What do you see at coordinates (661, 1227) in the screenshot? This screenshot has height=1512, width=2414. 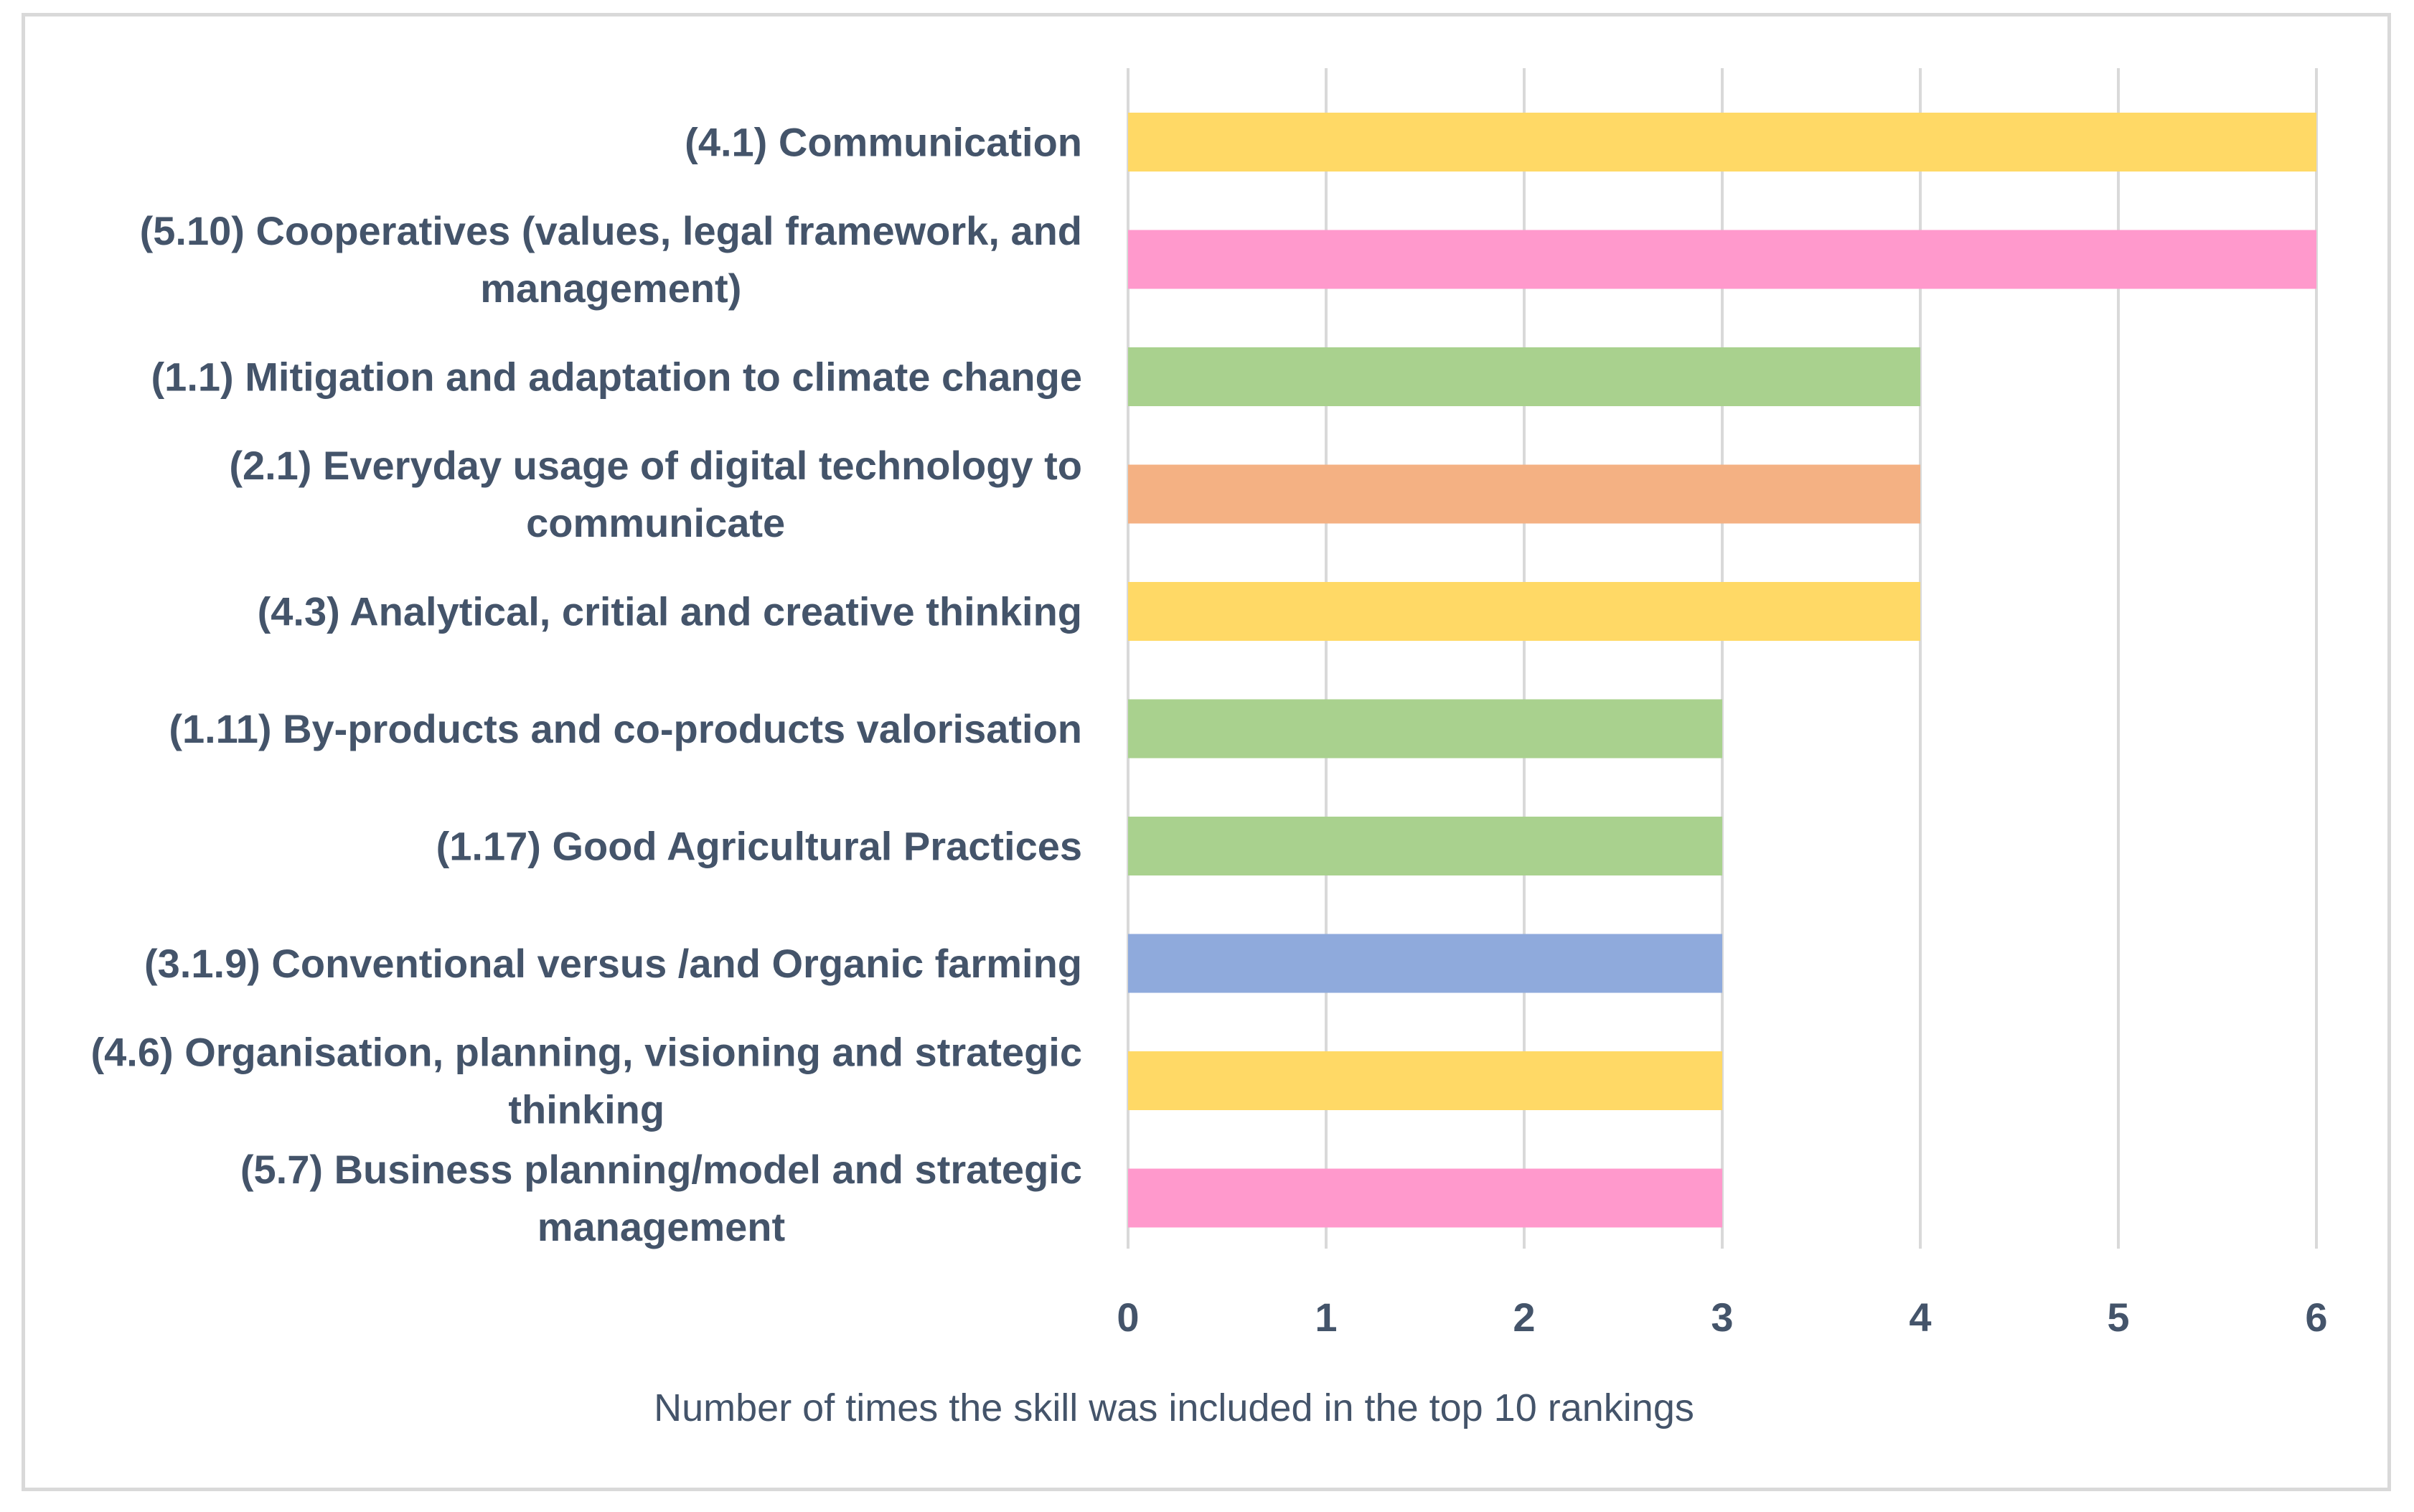 I see `category-label: management` at bounding box center [661, 1227].